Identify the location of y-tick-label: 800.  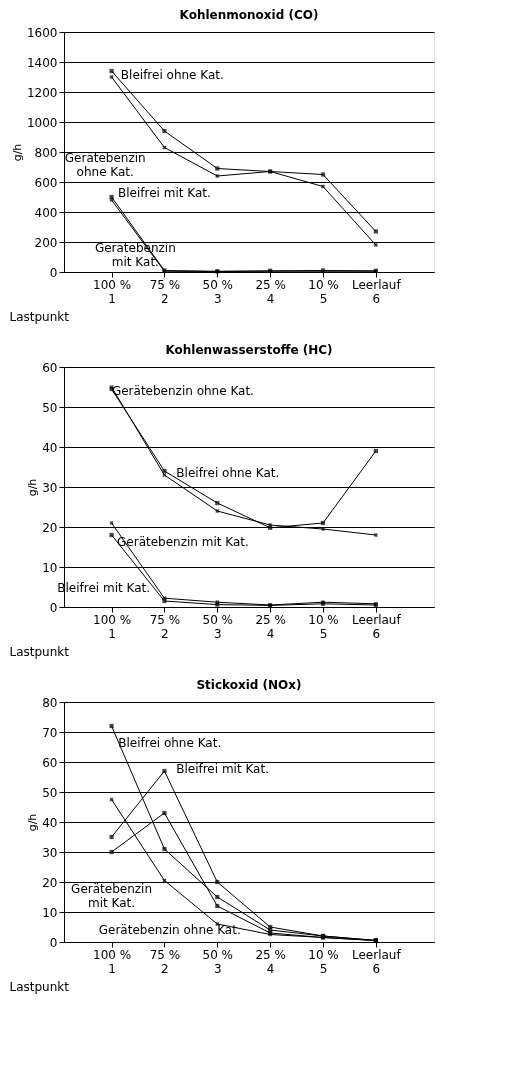
(46, 152).